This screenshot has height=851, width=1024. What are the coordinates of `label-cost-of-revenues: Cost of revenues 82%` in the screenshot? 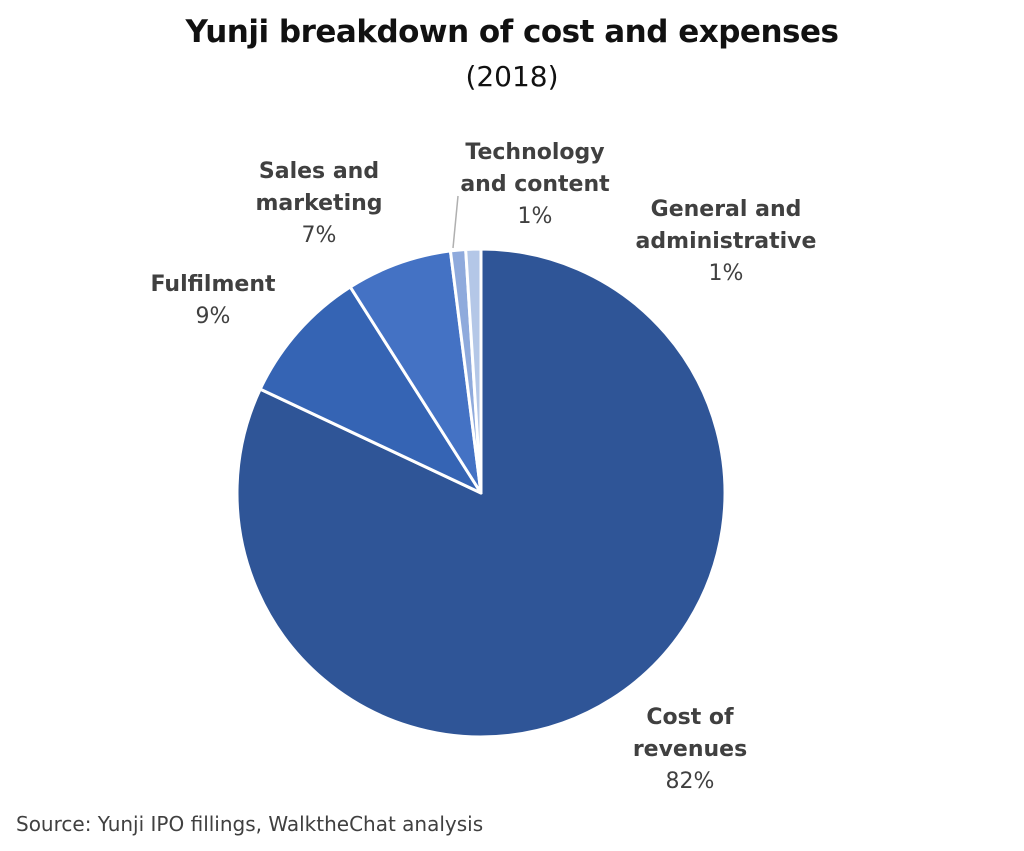 It's located at (690, 750).